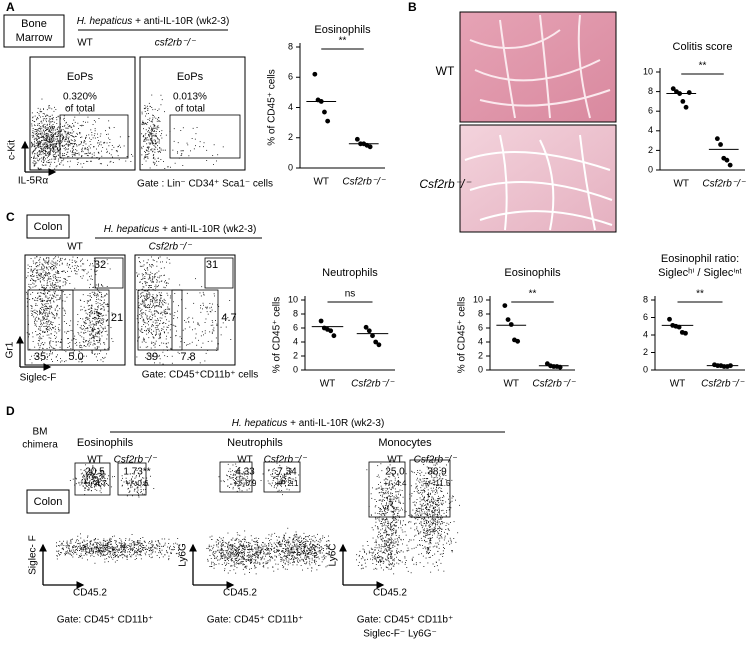 The height and width of the screenshot is (656, 753). What do you see at coordinates (190, 77) in the screenshot?
I see `population: EoPs` at bounding box center [190, 77].